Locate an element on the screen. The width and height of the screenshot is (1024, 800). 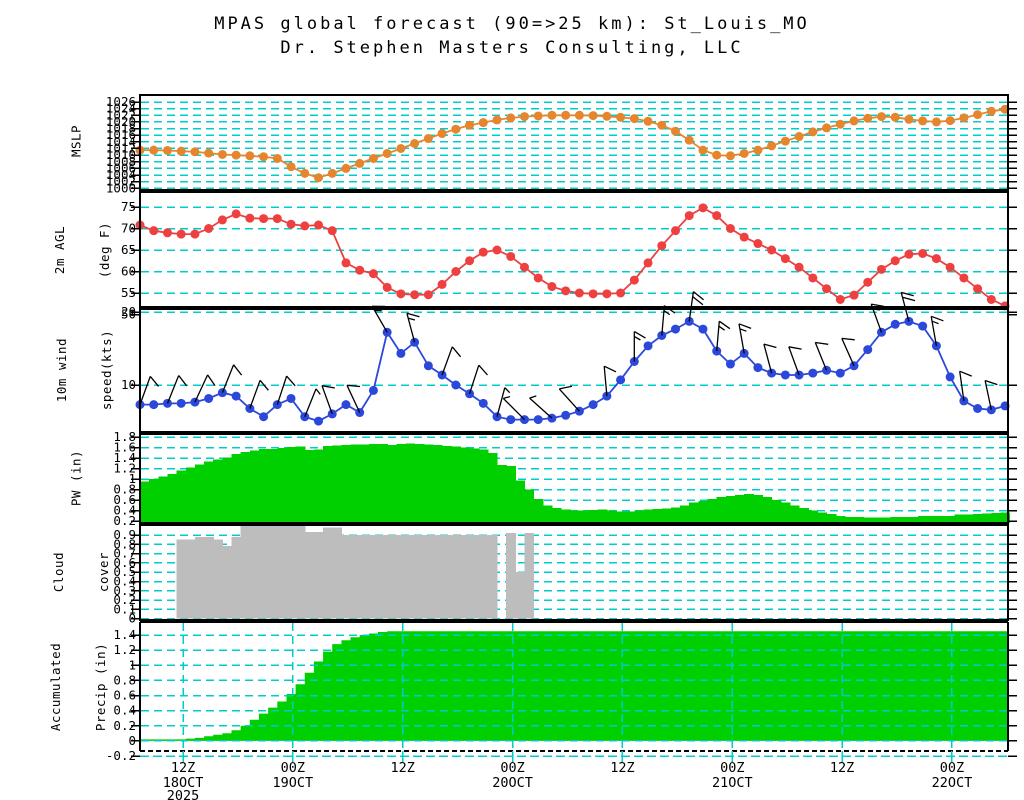
svg-text: 18OCT is located at coordinates (183, 783).